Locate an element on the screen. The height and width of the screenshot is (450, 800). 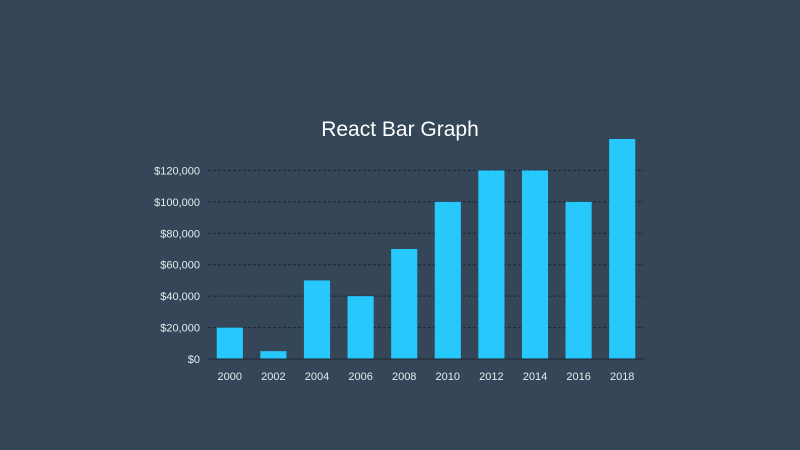
y-tick-label: $60,000 is located at coordinates (180, 266).